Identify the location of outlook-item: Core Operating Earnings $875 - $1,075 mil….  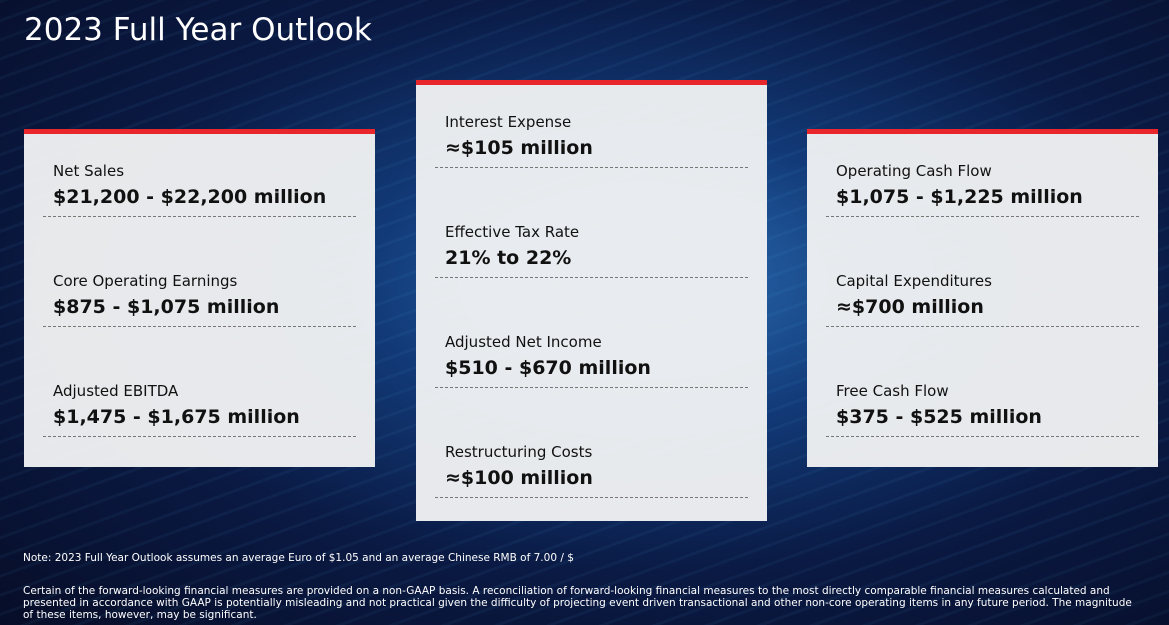
(199, 299).